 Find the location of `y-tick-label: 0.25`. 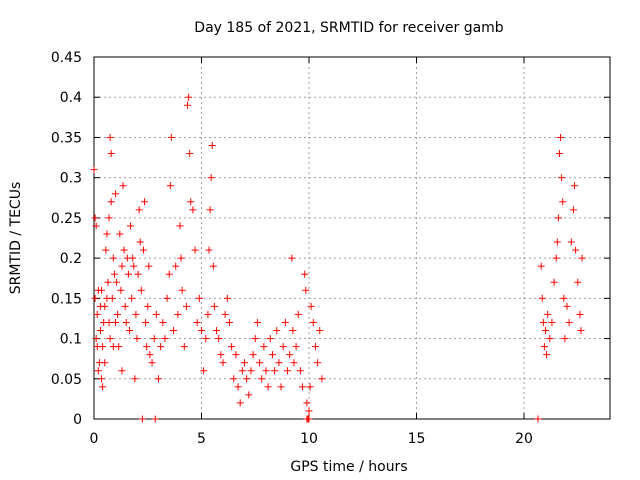

y-tick-label: 0.25 is located at coordinates (66, 219).